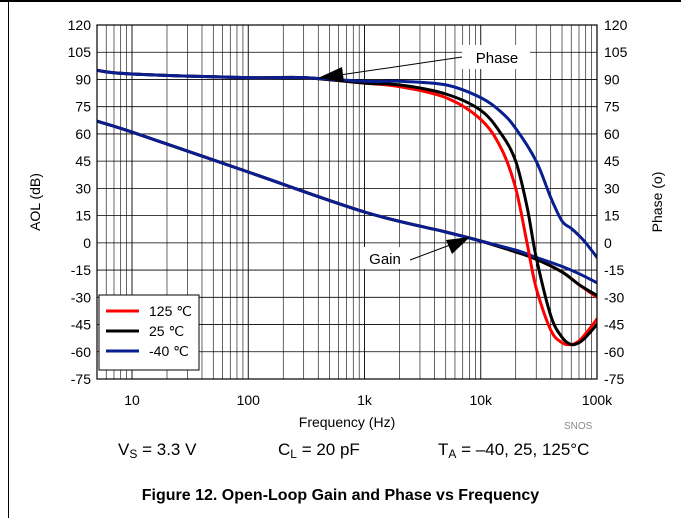 The width and height of the screenshot is (681, 518). Describe the element at coordinates (523, 449) in the screenshot. I see `ta-value: = –40, 25, 125°C` at that location.